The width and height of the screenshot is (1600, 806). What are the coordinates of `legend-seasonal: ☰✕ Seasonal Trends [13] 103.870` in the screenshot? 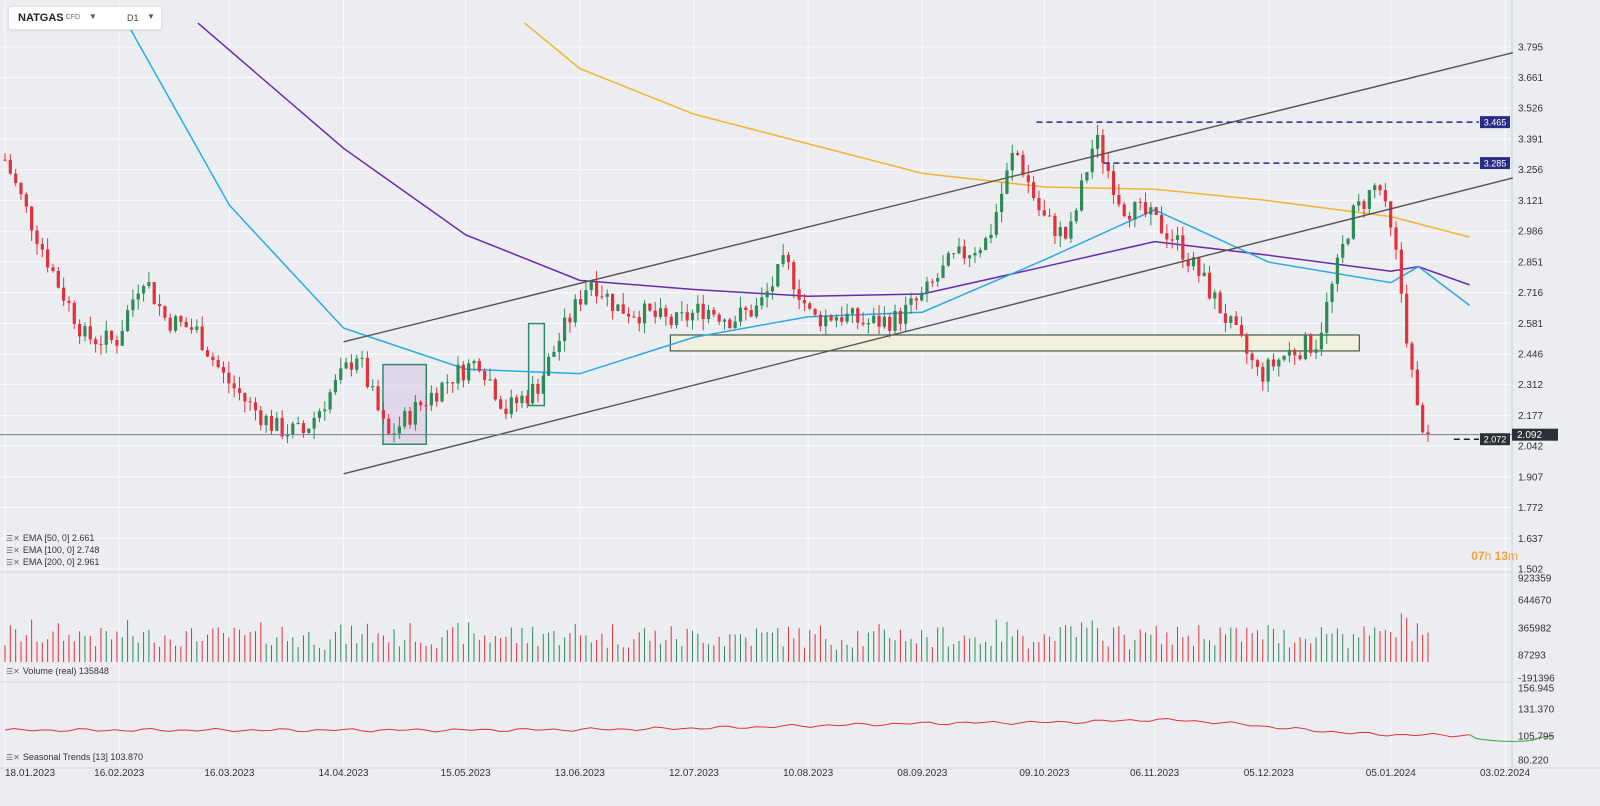 It's located at (74, 757).